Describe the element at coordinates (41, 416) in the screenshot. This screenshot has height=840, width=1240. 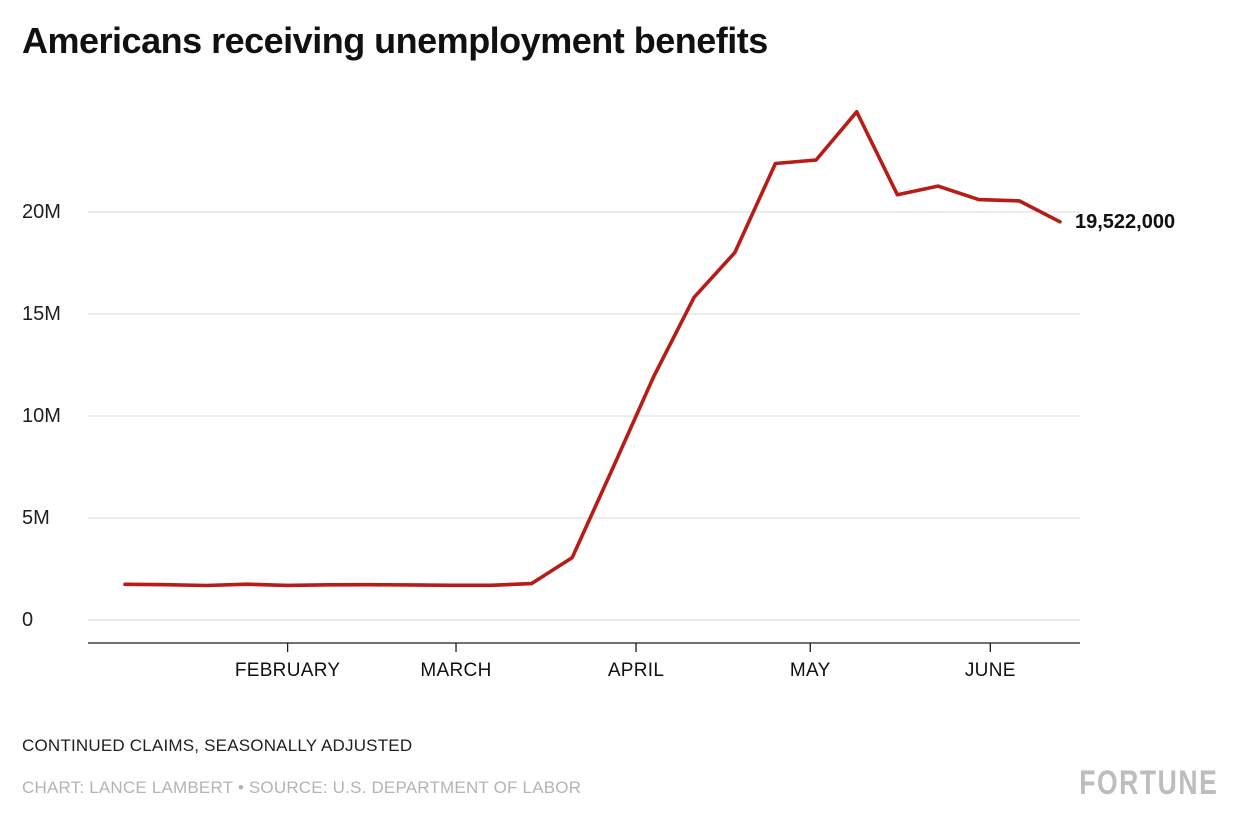
I see `y-tick-label: 10M` at that location.